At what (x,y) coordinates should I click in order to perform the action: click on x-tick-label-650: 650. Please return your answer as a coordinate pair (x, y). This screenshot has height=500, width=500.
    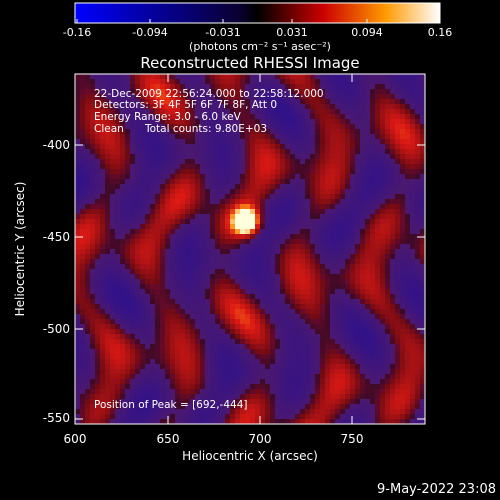
    Looking at the image, I should click on (168, 439).